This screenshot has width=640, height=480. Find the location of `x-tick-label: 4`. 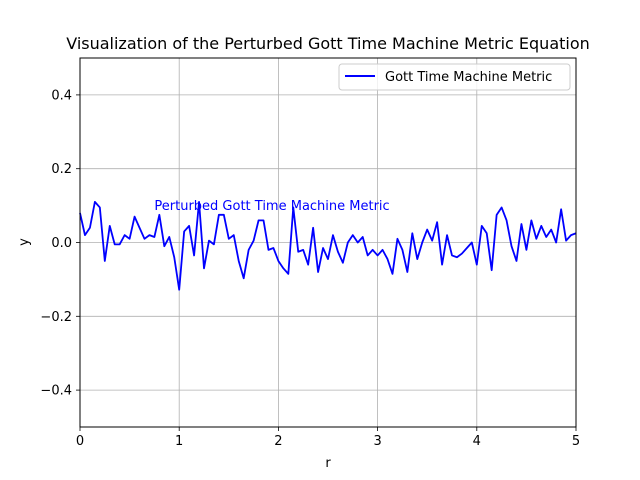

x-tick-label: 4 is located at coordinates (477, 441).